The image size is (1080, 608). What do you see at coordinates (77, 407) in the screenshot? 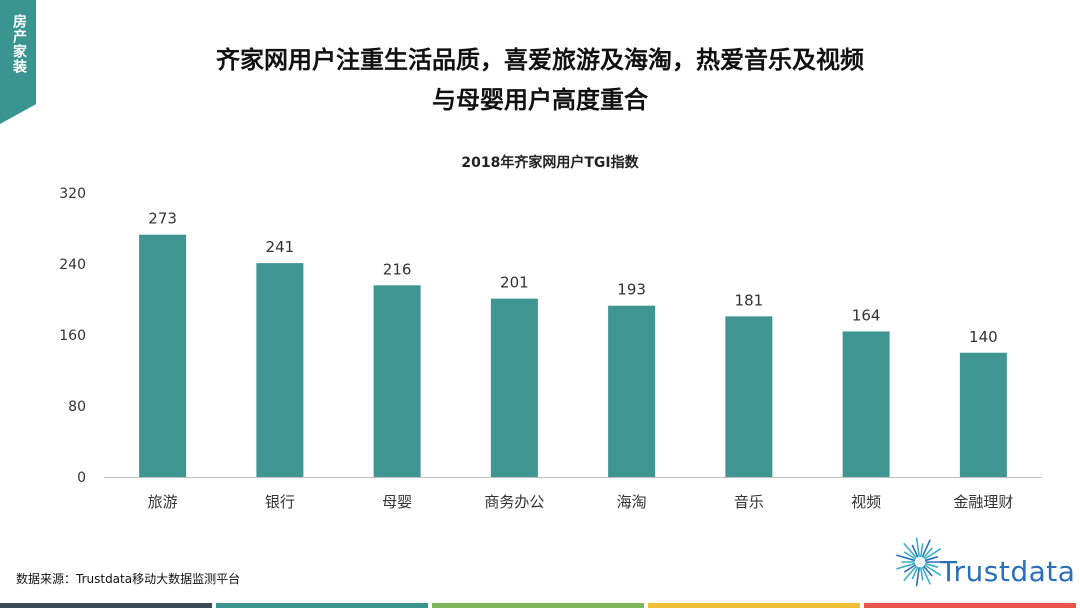
I see `y-tick-label: 80` at bounding box center [77, 407].